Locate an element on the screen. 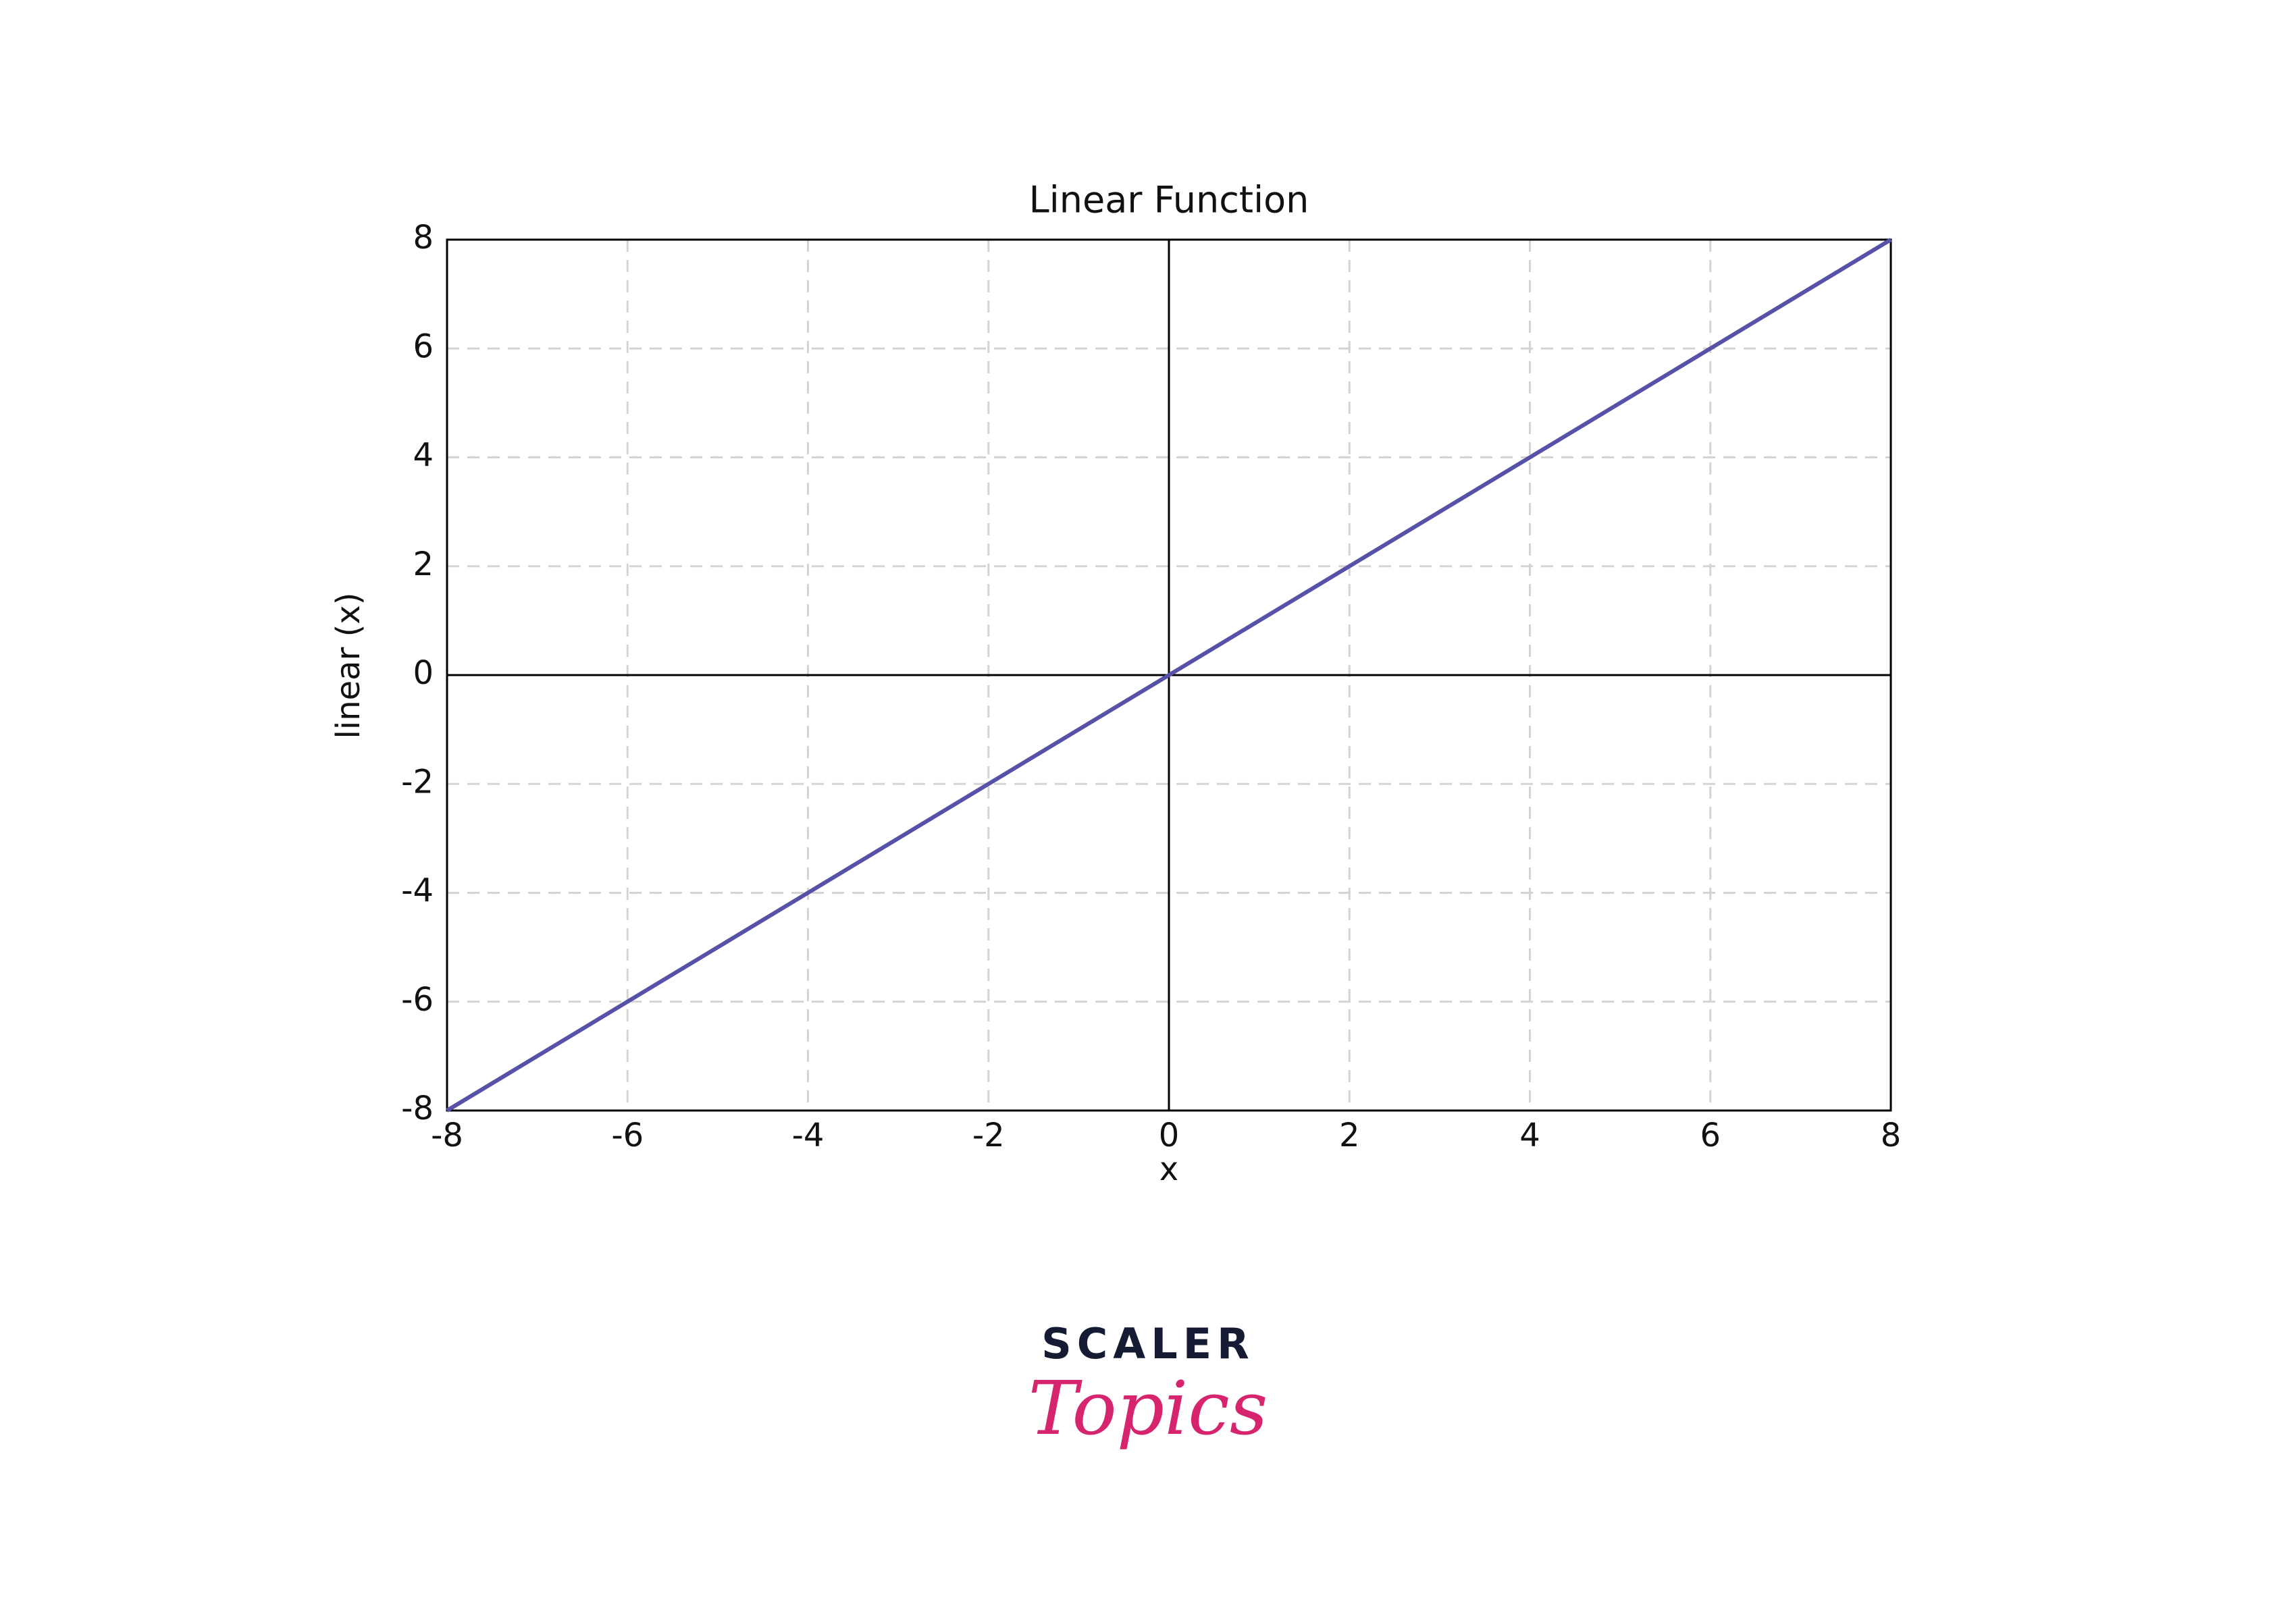  chart-title: Linear Function is located at coordinates (1169, 200).